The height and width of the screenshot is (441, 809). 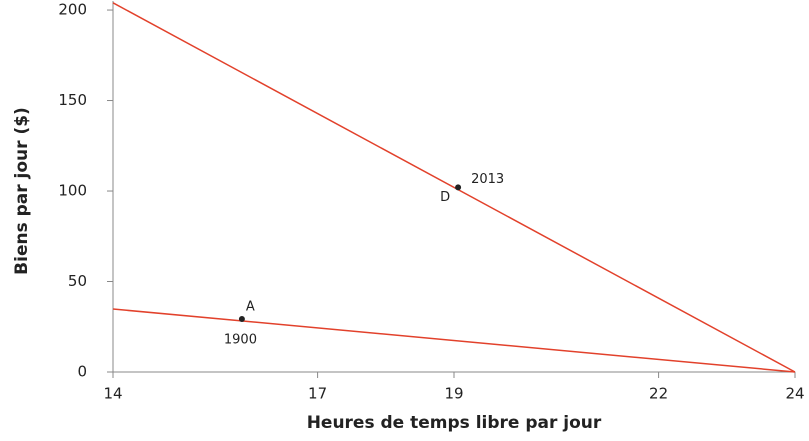 I want to click on x-tick-label: 14, so click(x=112, y=394).